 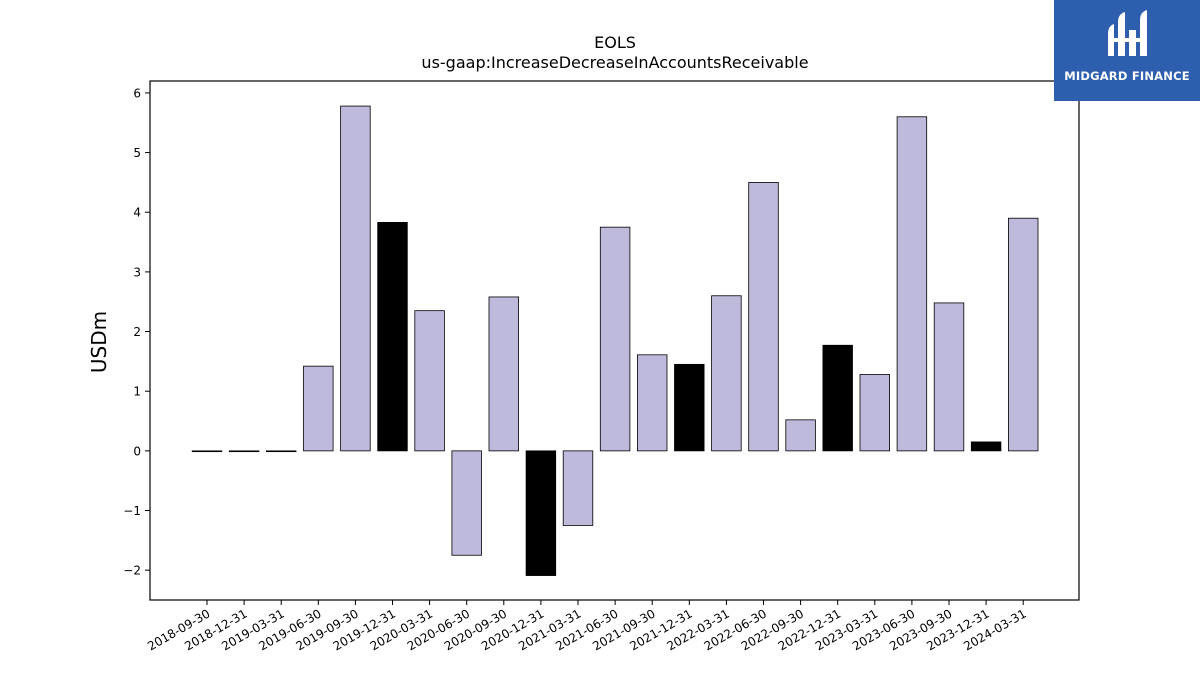 I want to click on midgard-logo-icon, so click(x=1127, y=33).